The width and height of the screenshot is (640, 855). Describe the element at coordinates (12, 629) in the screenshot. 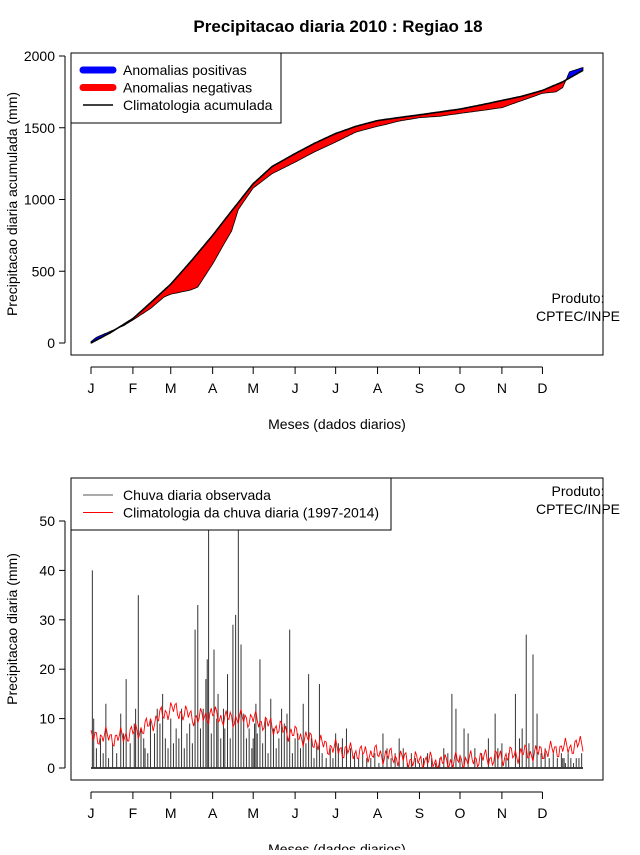

I see `y-axis-title: Precipitacao diaria (mm)` at that location.